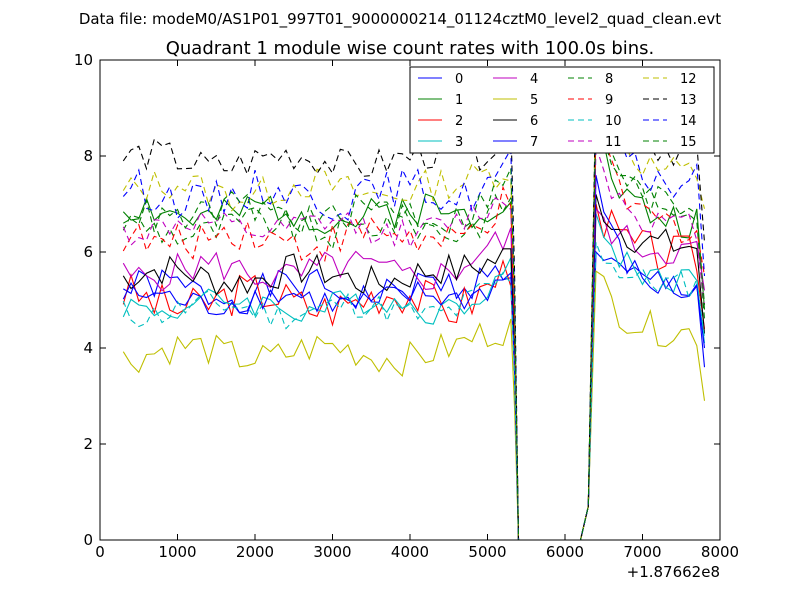 This screenshot has height=600, width=800. I want to click on y-tick-label: 10, so click(83, 60).